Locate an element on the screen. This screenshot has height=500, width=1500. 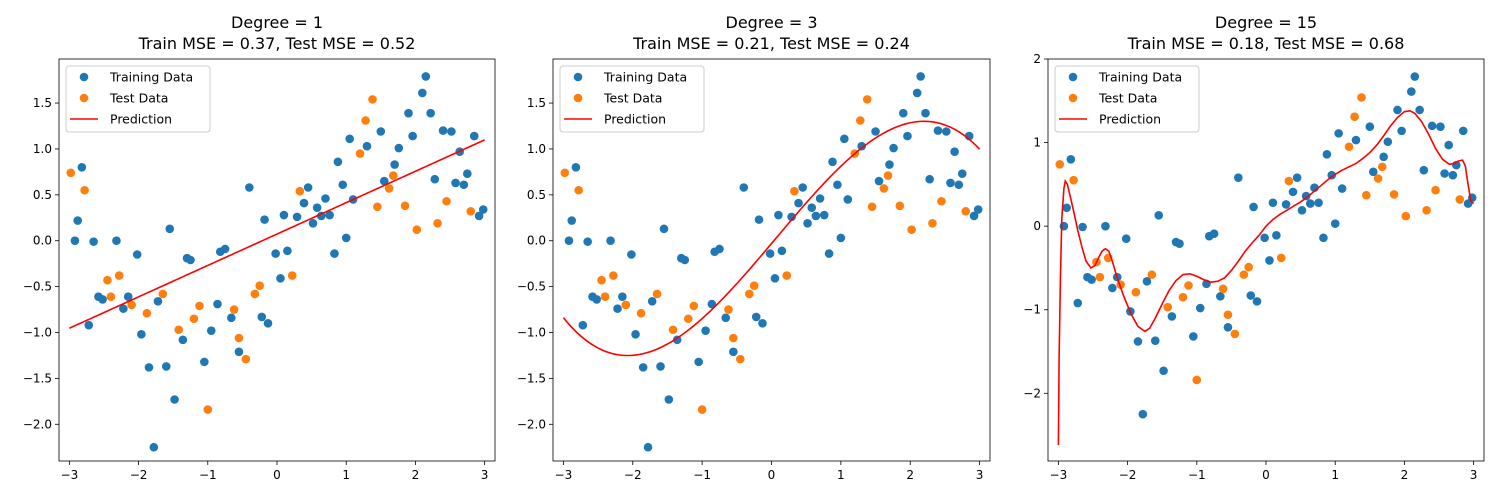
y-tick-label: −1.5 is located at coordinates (37, 378).